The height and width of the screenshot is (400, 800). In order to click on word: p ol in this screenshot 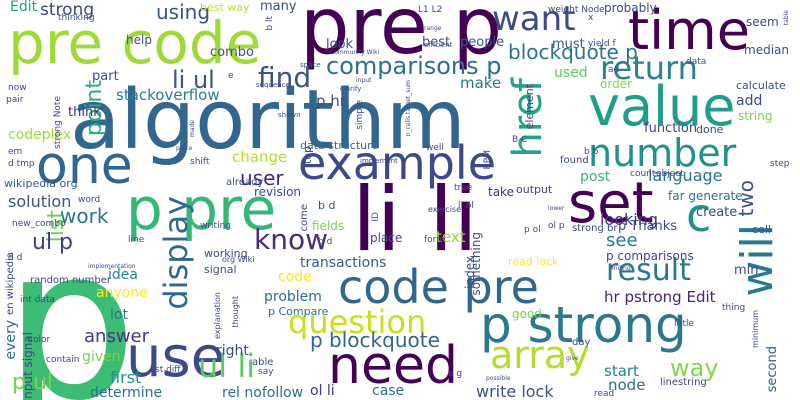, I will do `click(532, 230)`.